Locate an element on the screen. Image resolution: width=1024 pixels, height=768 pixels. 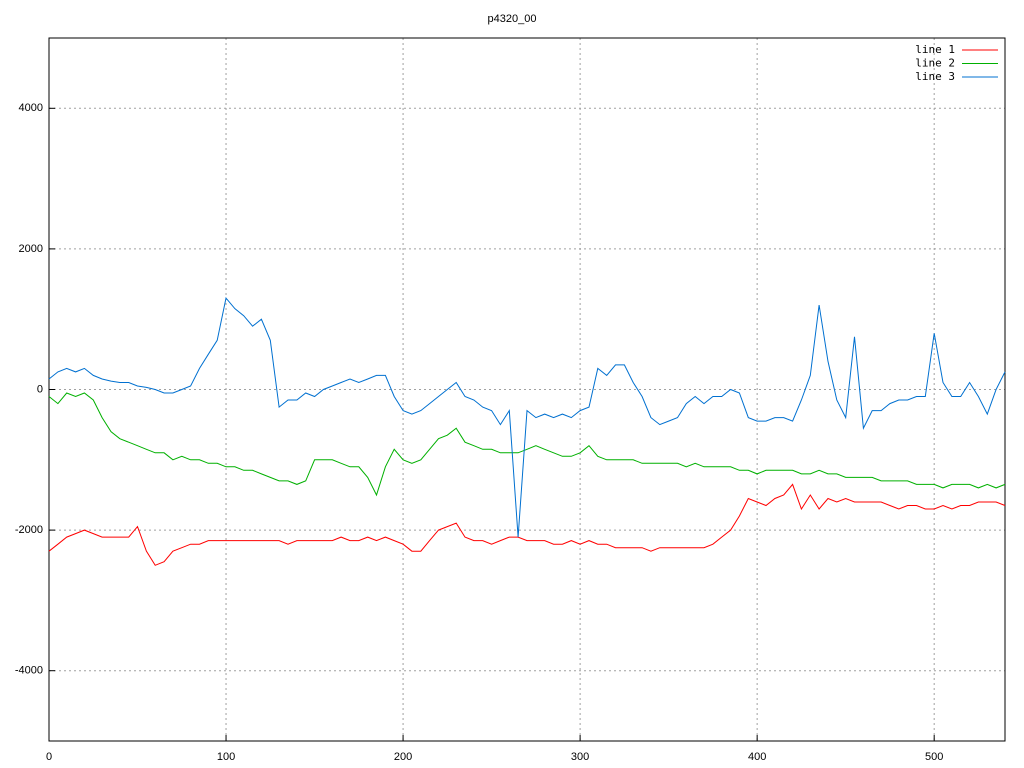
y-tick-label: 4000 is located at coordinates (31, 108).